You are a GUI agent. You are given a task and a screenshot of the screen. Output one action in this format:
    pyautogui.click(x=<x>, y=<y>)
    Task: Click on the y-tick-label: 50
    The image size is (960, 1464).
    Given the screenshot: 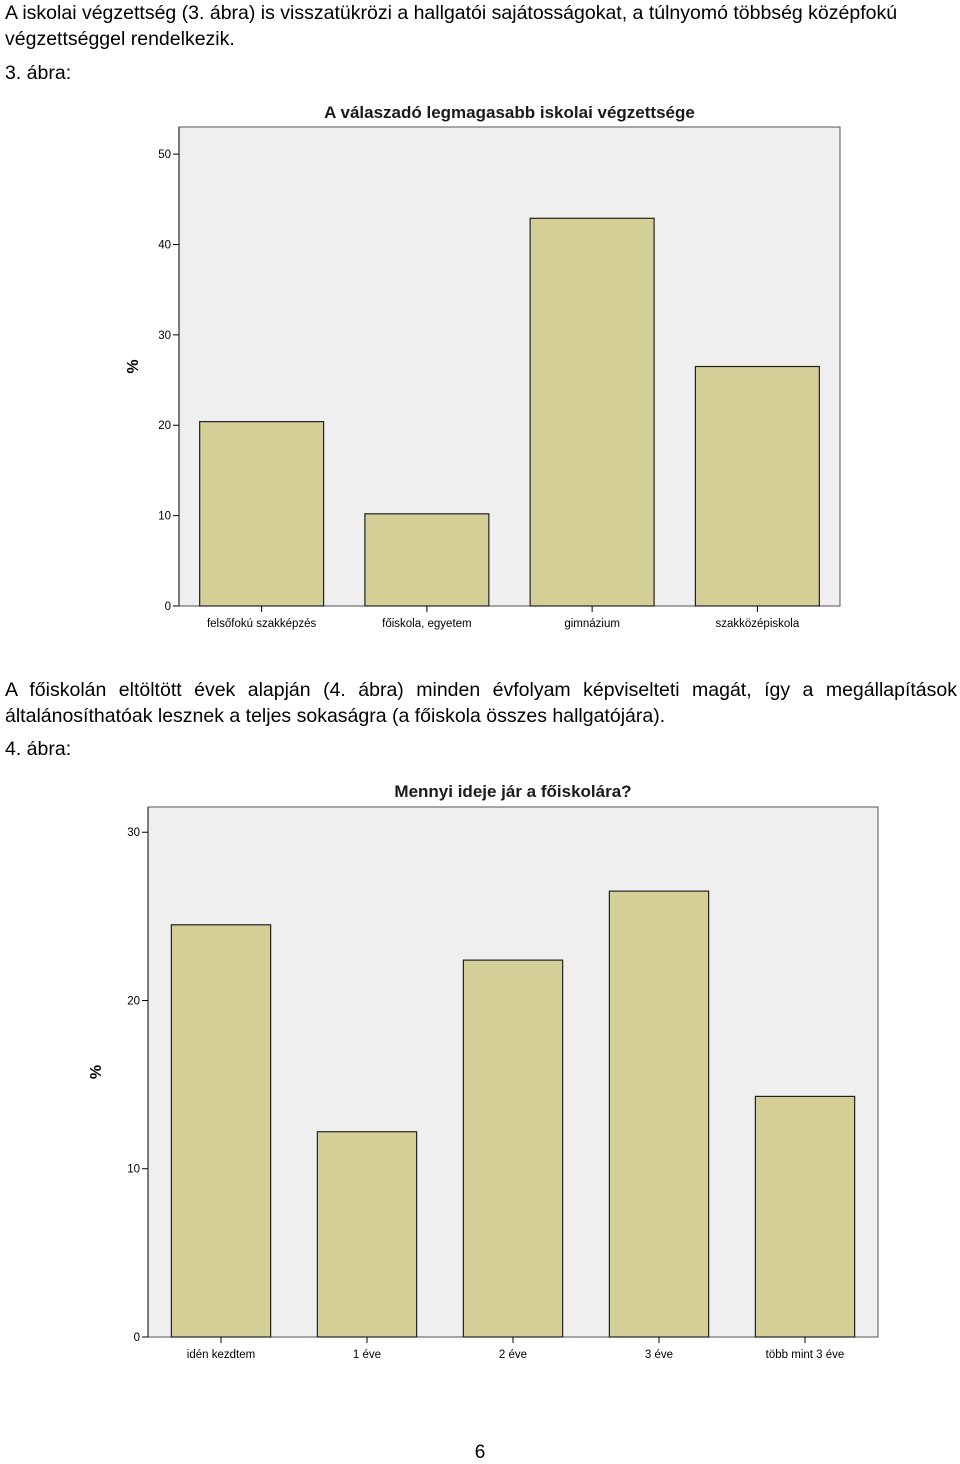 What is the action you would take?
    pyautogui.click(x=164, y=155)
    